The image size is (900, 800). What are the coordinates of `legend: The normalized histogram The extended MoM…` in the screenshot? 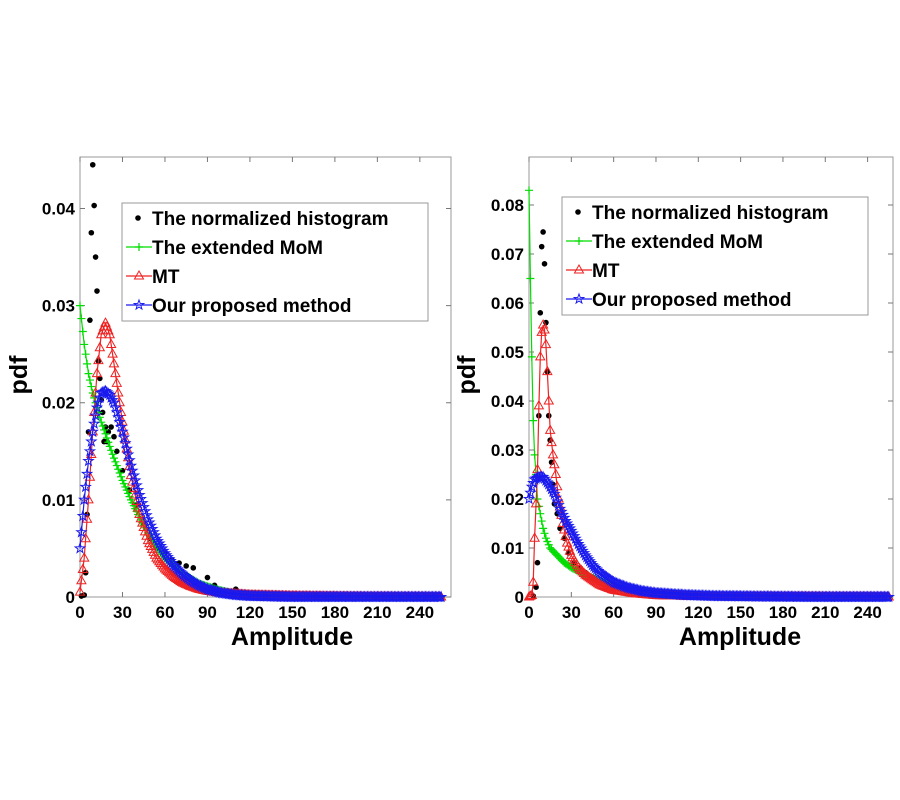 It's located at (275, 262).